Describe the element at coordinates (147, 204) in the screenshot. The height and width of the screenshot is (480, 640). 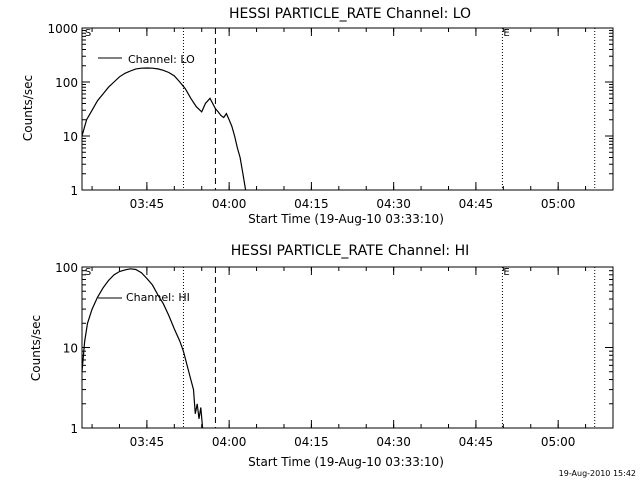
I see `lo-x-tick-label: 03:45` at that location.